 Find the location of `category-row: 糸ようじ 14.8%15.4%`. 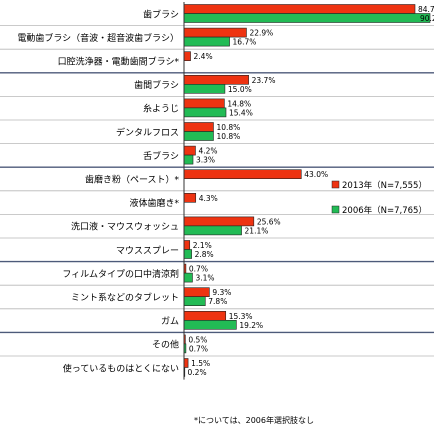

category-row: 糸ようじ 14.8%15.4% is located at coordinates (217, 109).